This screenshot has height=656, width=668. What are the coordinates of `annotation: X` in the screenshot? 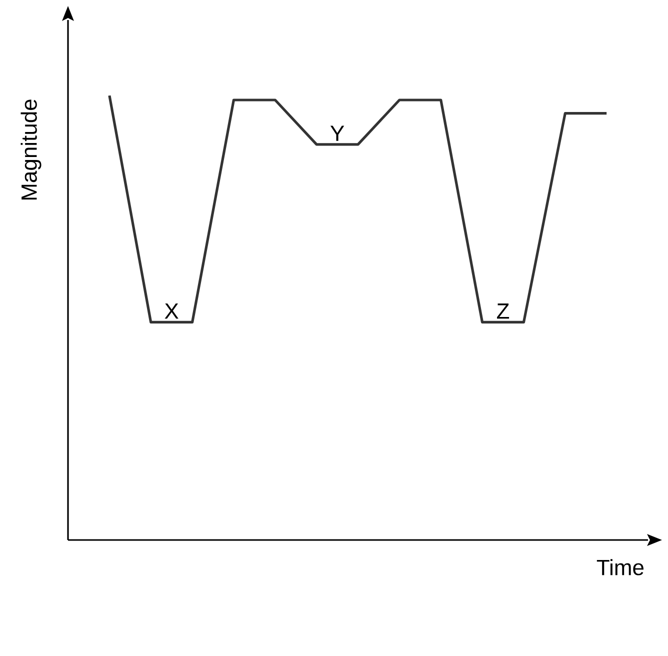 It's located at (171, 311).